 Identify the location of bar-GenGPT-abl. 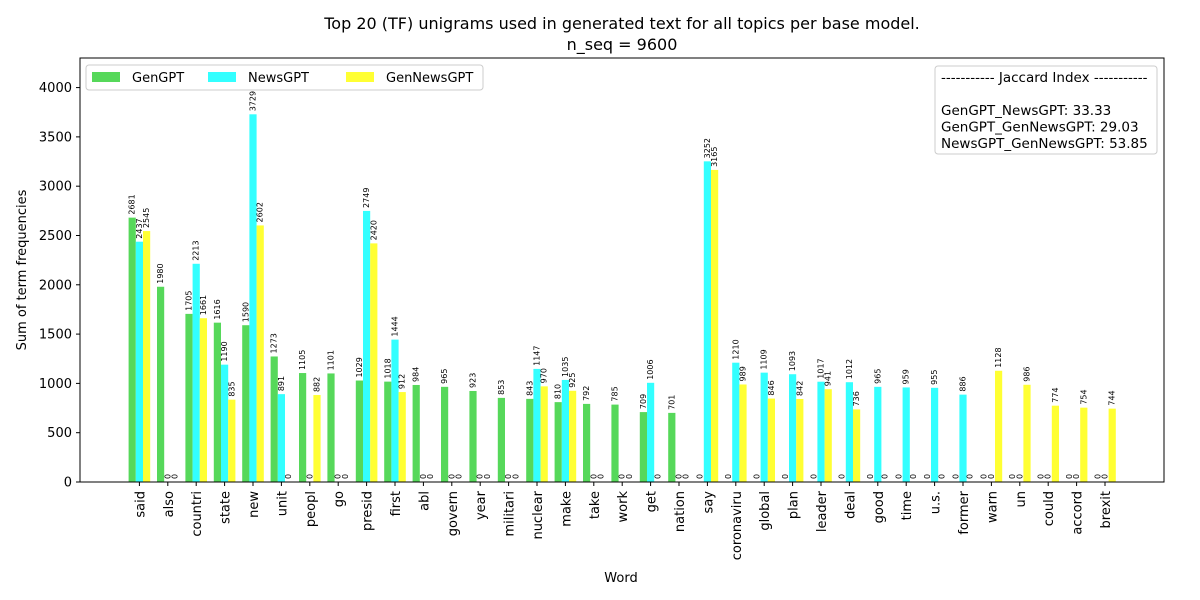
(416, 433).